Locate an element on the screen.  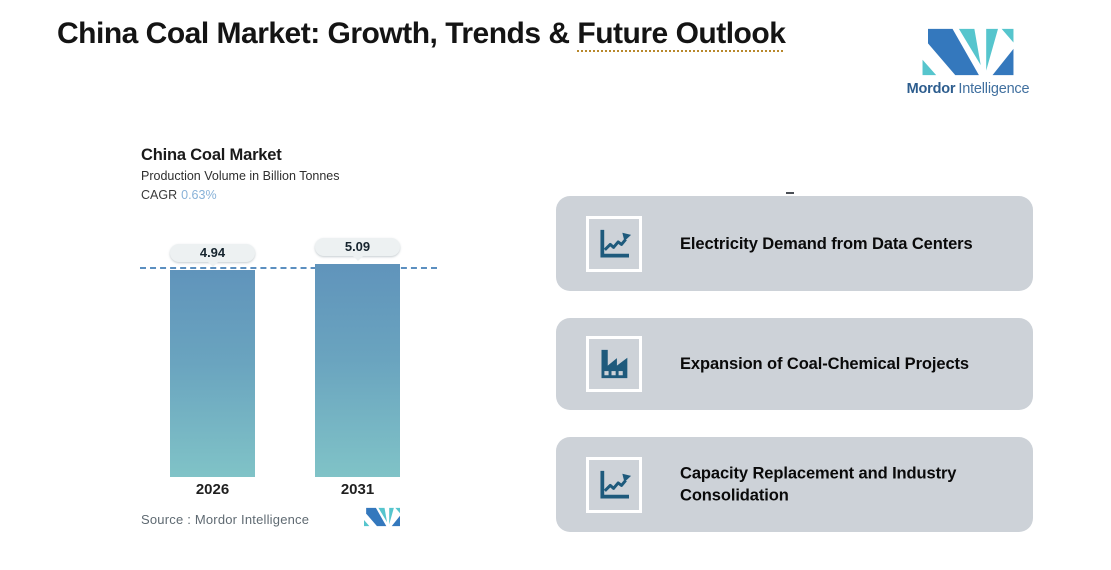
driver-card-electricity-demand: Electricity Demand from Data Centers is located at coordinates (794, 243).